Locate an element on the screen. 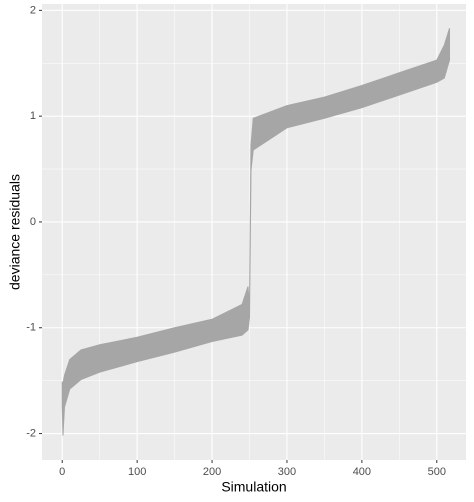 The width and height of the screenshot is (474, 502). y-tick-label: 0 is located at coordinates (33, 222).